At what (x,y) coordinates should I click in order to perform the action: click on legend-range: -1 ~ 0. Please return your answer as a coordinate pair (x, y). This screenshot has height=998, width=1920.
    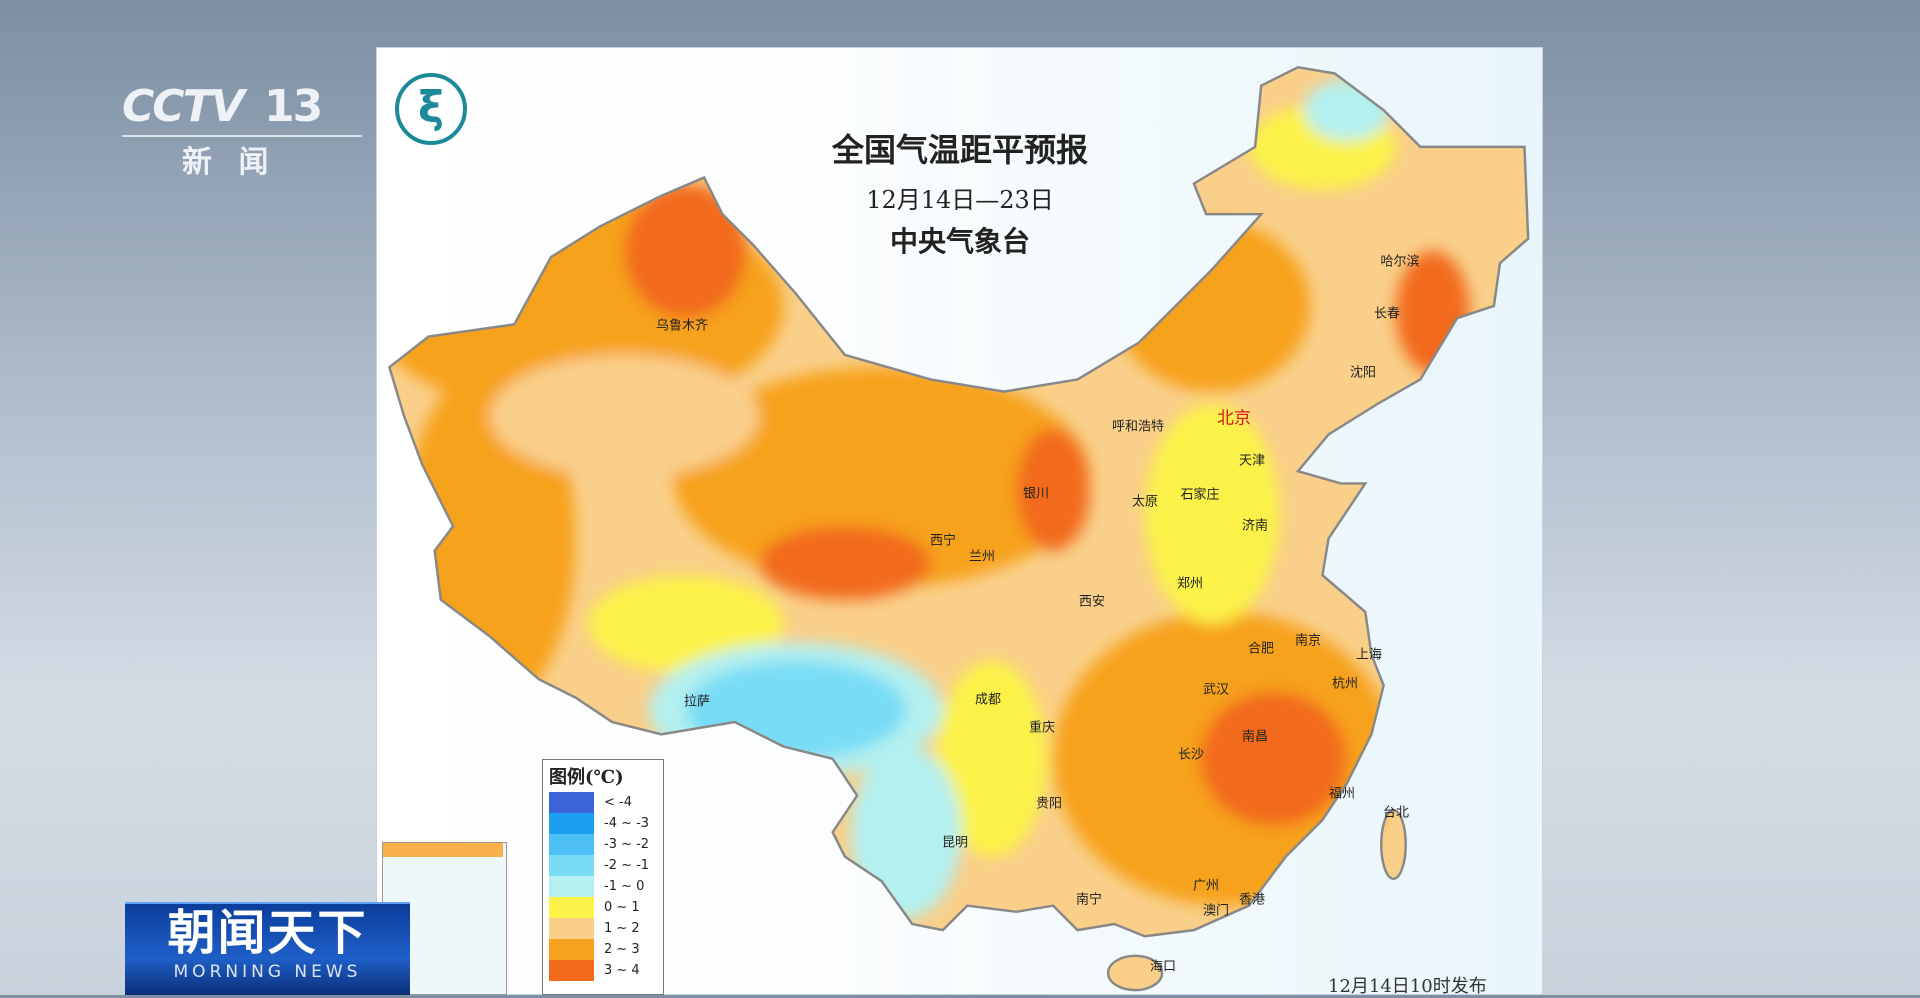
    Looking at the image, I should click on (624, 886).